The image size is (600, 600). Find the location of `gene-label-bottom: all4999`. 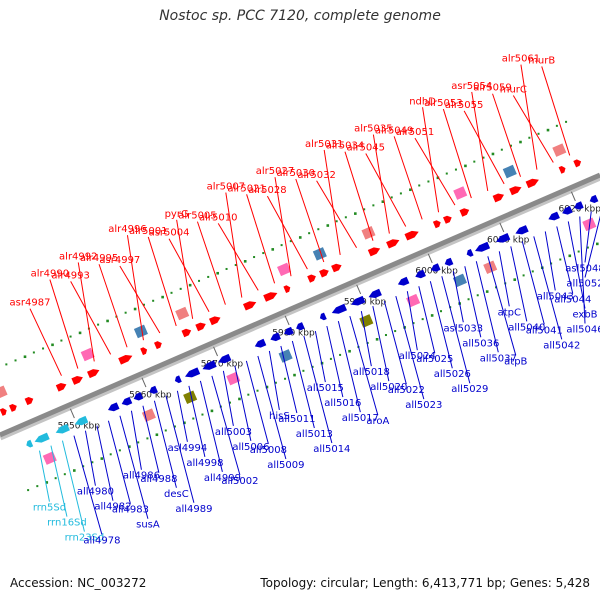

gene-label-bottom: all4999 is located at coordinates (222, 478).